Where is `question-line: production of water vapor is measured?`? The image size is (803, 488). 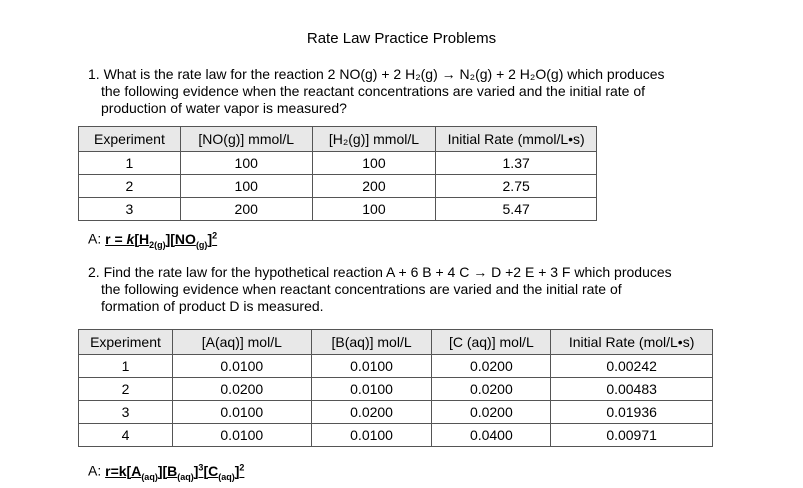 question-line: production of water vapor is measured? is located at coordinates (224, 108).